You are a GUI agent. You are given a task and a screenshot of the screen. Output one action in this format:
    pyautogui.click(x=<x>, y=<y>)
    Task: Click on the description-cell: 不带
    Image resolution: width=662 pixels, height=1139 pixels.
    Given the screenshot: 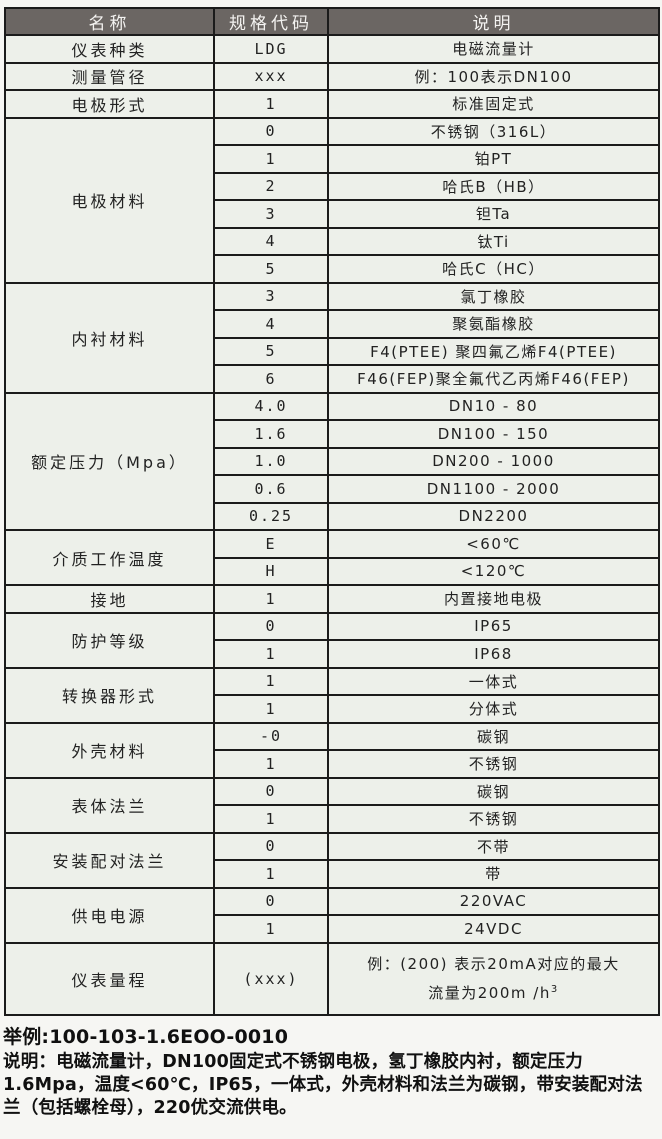 What is the action you would take?
    pyautogui.click(x=493, y=846)
    